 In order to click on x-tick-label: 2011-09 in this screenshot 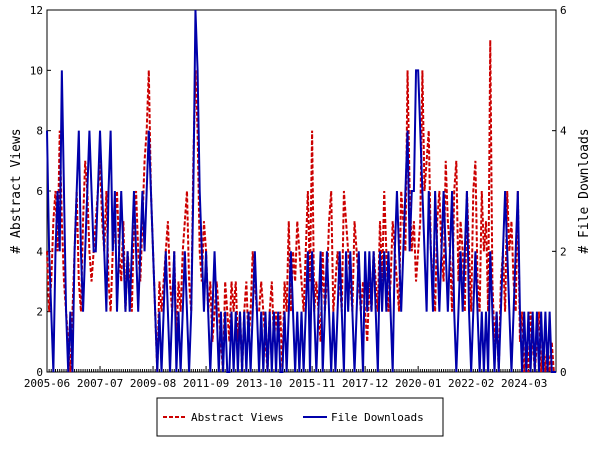, I will do `click(206, 383)`.